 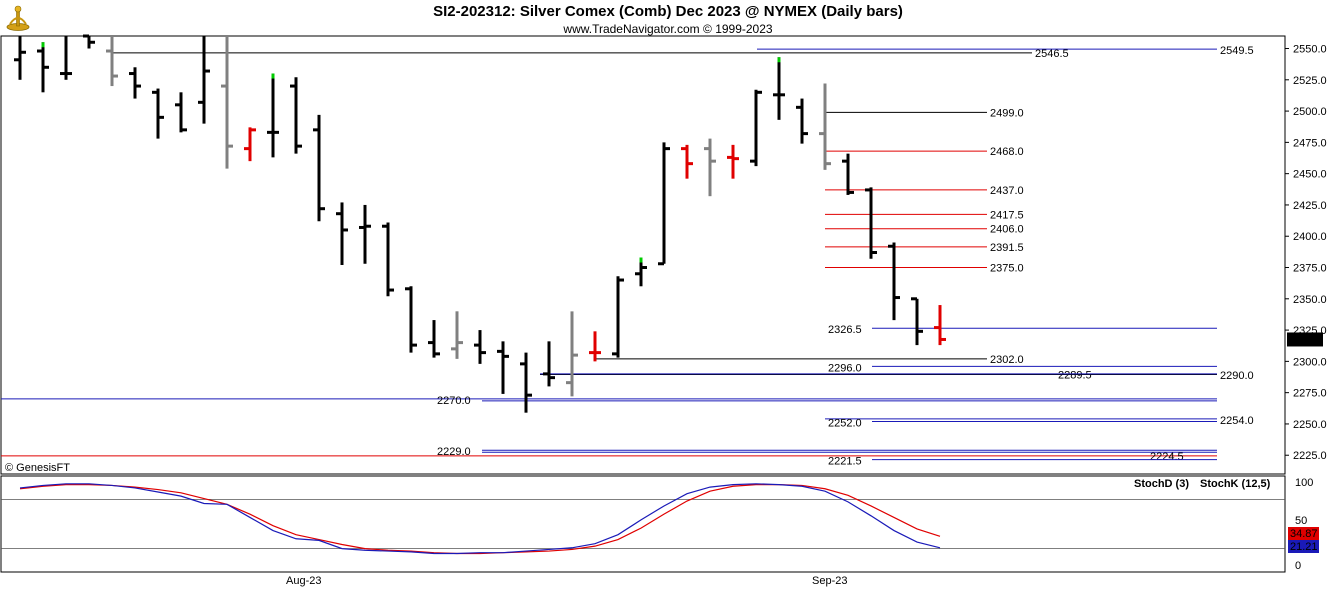 What do you see at coordinates (845, 330) in the screenshot?
I see `level-label: 2326.5` at bounding box center [845, 330].